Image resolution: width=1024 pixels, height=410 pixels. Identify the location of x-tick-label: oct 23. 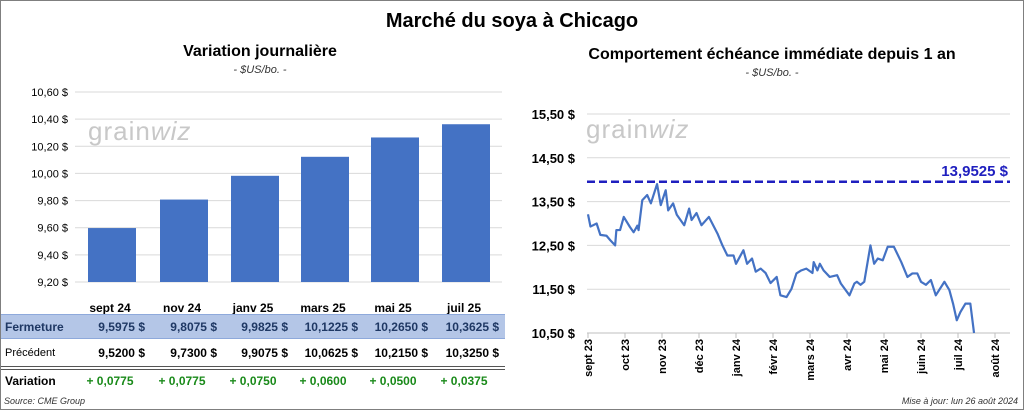
(626, 355).